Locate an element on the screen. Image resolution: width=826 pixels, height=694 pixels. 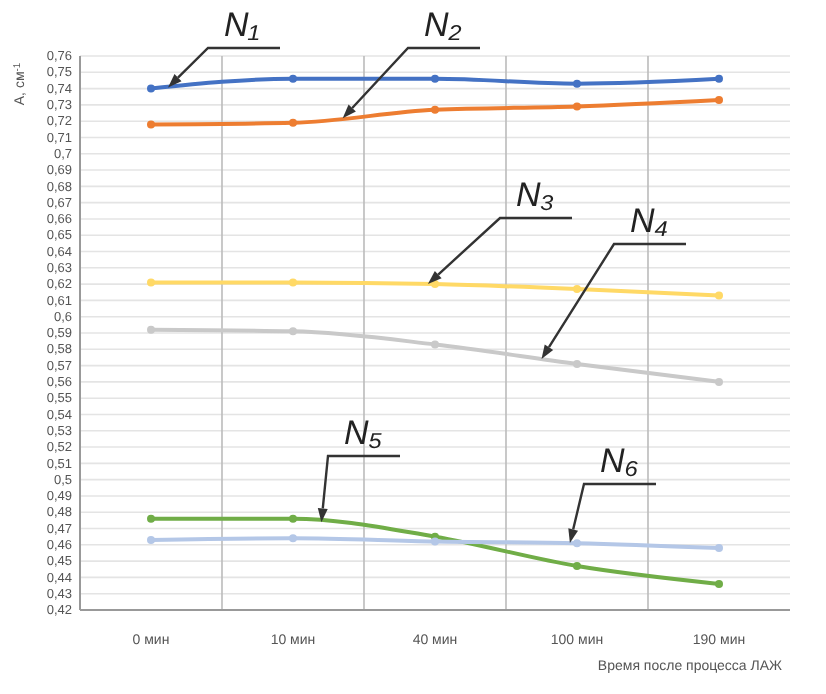
text: N₃ is located at coordinates (535, 195).